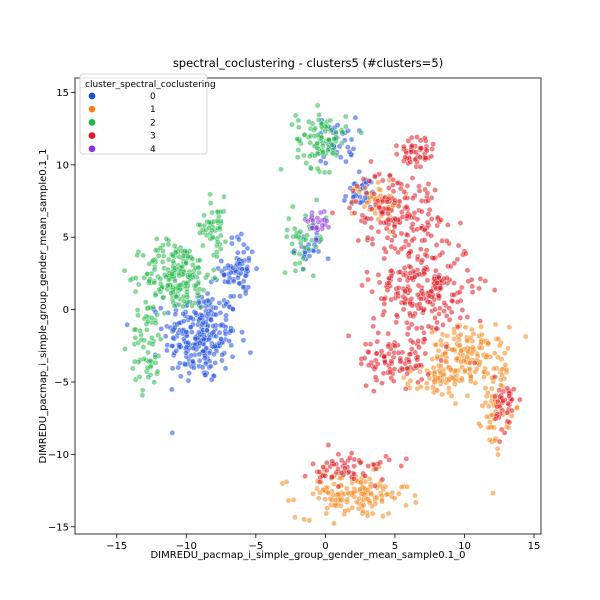 The width and height of the screenshot is (600, 600). Describe the element at coordinates (62, 93) in the screenshot. I see `y-tick-label: 15` at that location.